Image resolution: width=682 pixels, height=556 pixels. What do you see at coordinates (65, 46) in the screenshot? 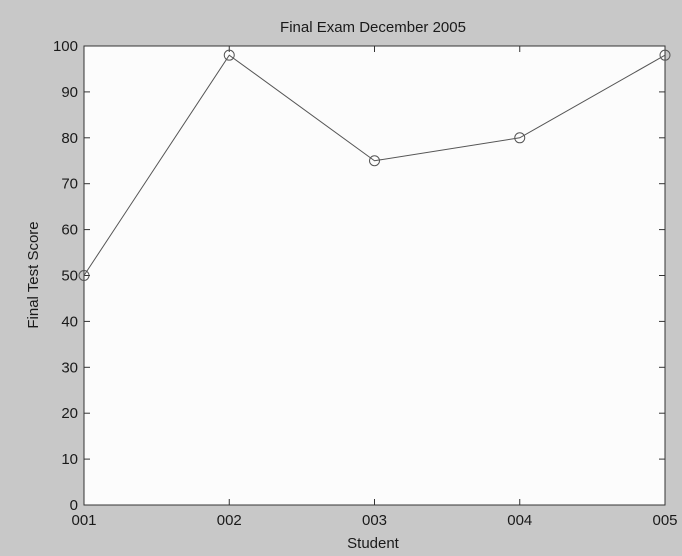
I see `y-tick-label: 100` at bounding box center [65, 46].